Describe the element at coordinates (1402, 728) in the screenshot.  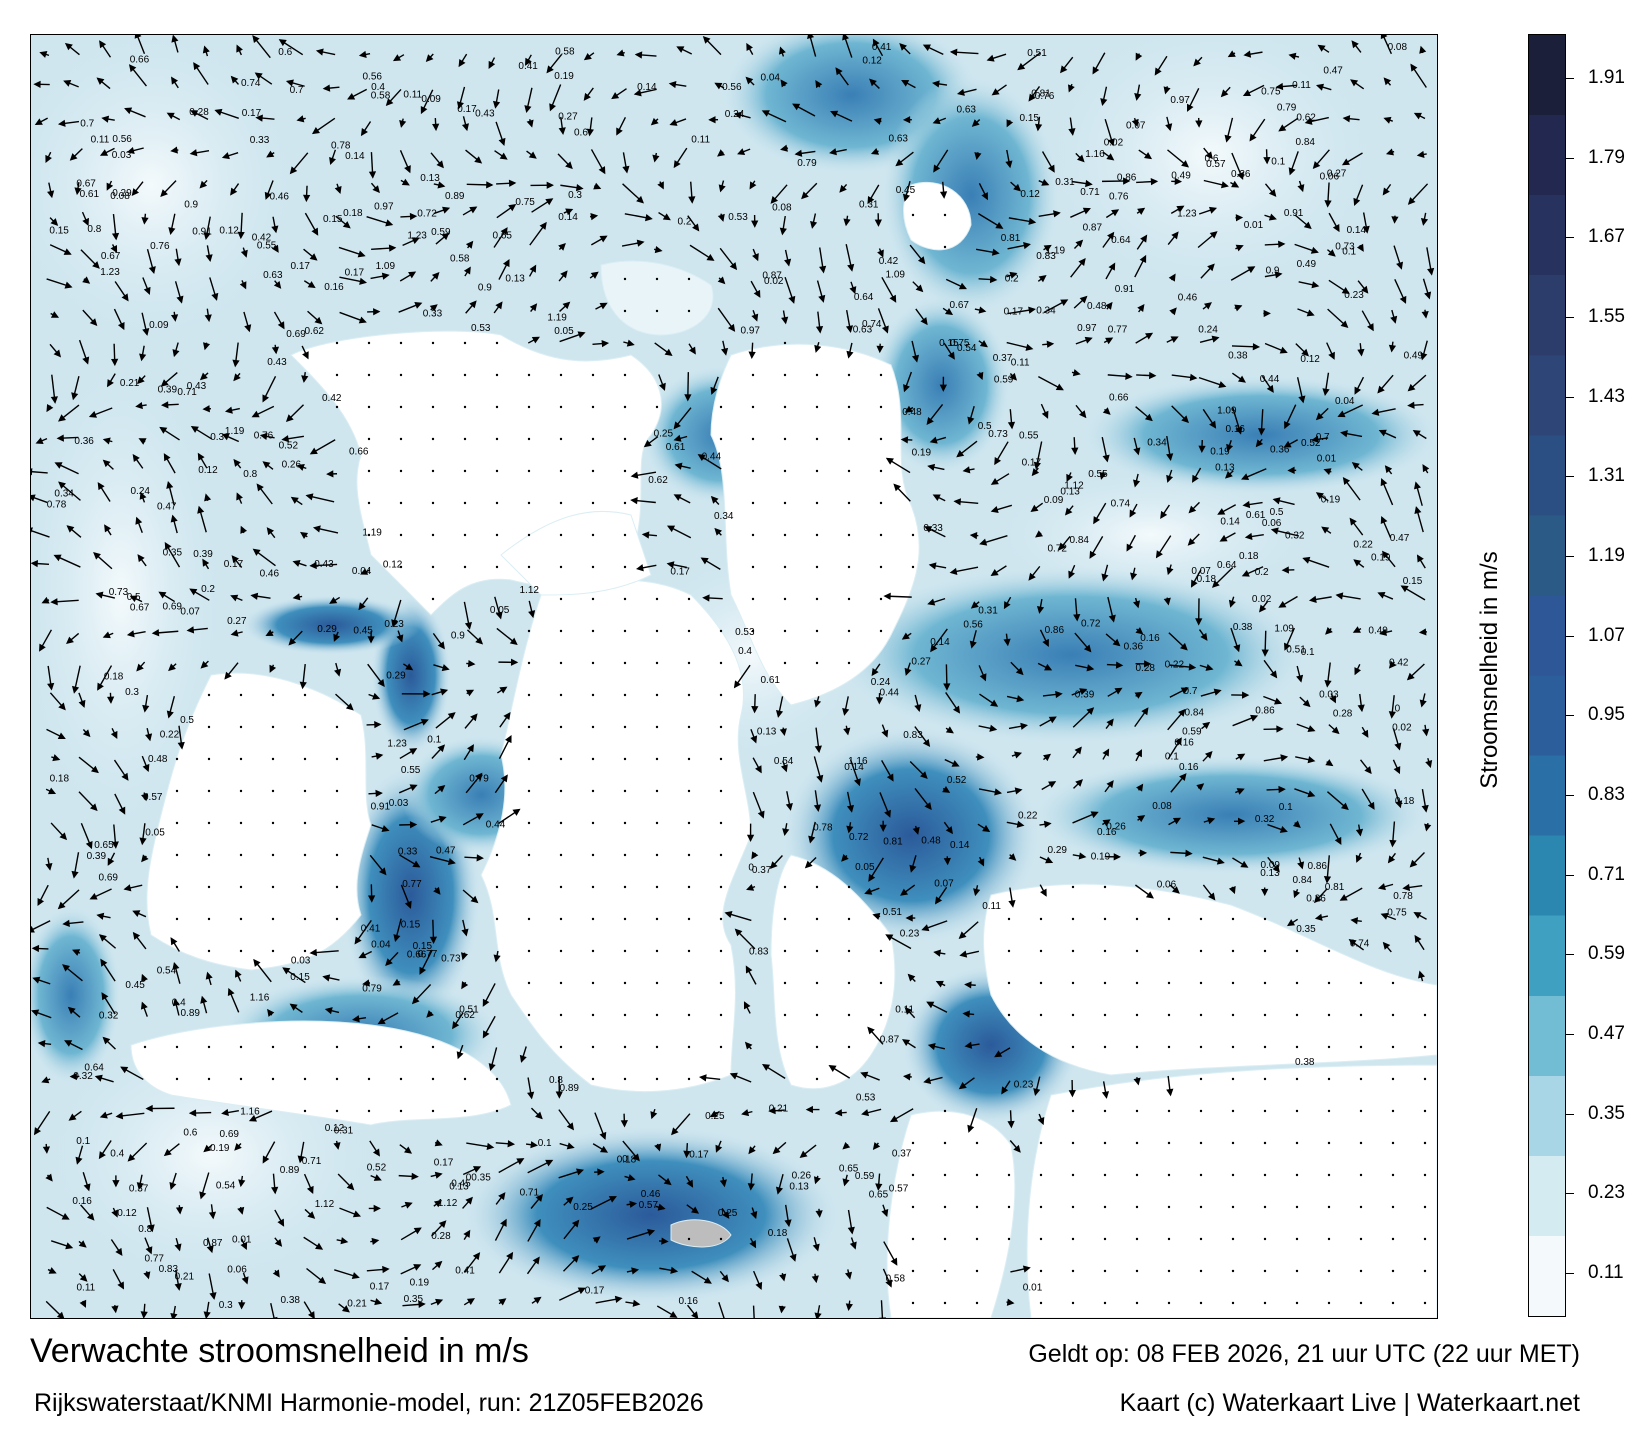
I see `speed-label: 0.02` at that location.